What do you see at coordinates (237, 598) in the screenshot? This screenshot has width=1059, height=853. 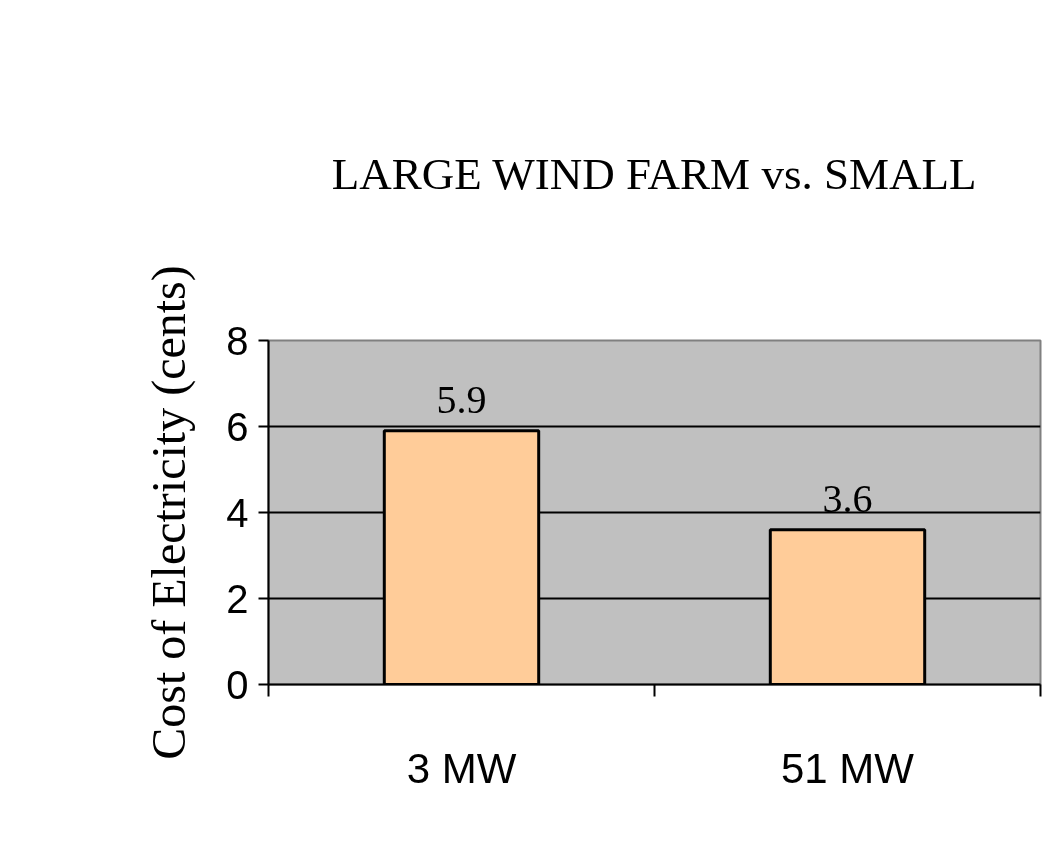 I see `y-tick-label: 2` at bounding box center [237, 598].